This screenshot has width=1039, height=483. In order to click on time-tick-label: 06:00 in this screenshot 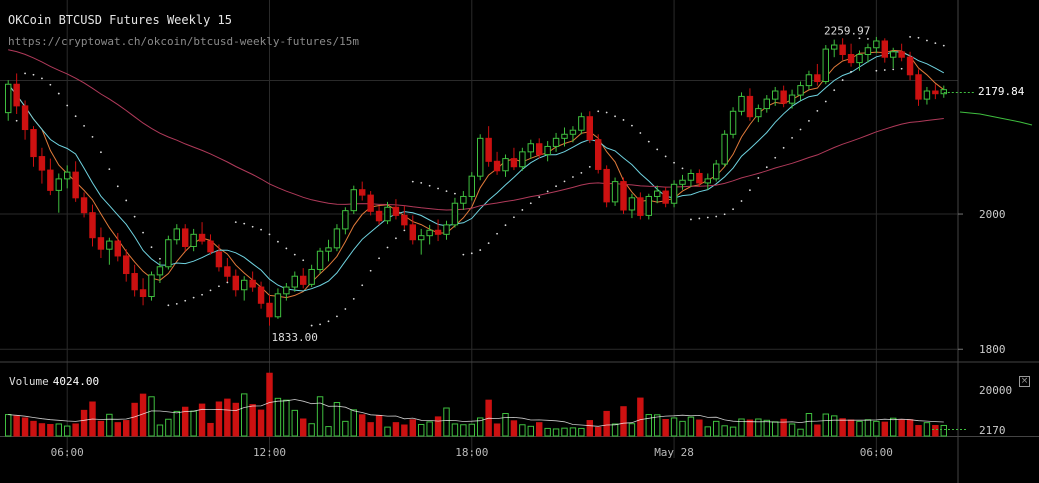, I will do `click(67, 452)`.